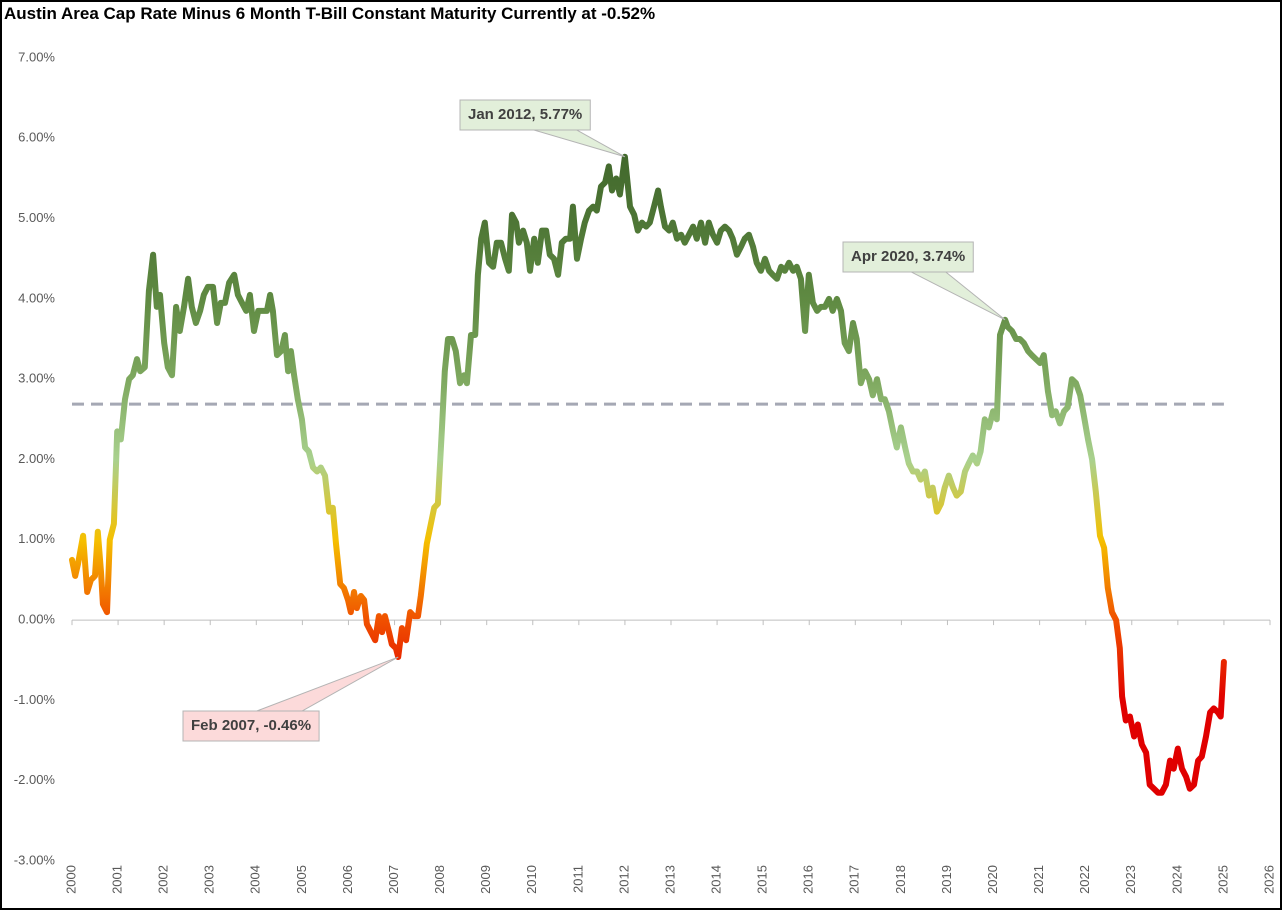 This screenshot has width=1282, height=910. What do you see at coordinates (1222, 879) in the screenshot?
I see `x-tick-label: 2025` at bounding box center [1222, 879].